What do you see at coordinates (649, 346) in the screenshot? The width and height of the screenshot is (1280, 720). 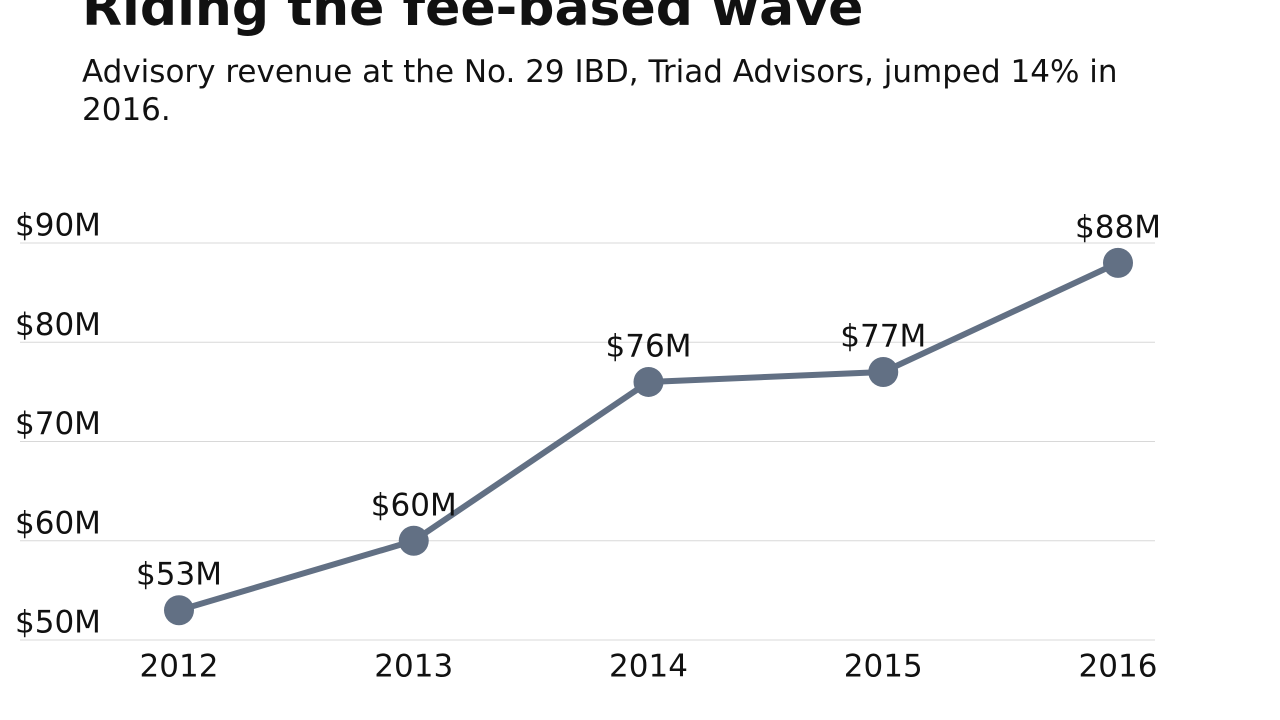 I see `data-label: $76M` at bounding box center [649, 346].